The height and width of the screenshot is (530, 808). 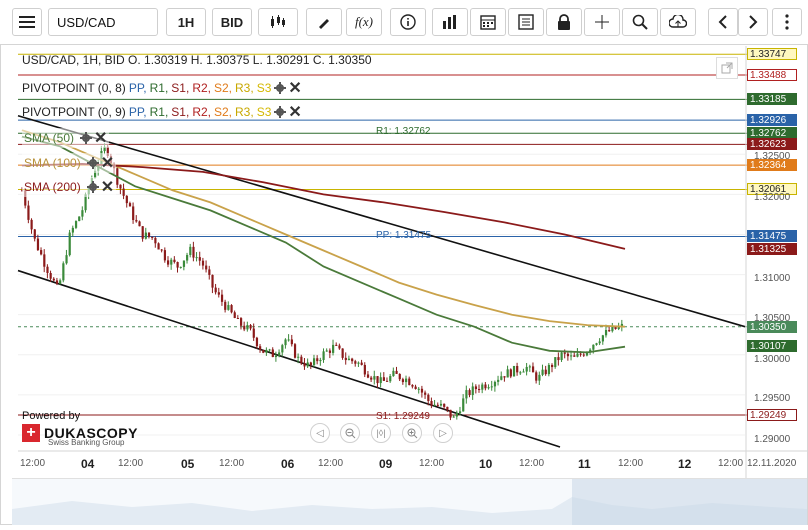 I want to click on side-select: BID, so click(x=232, y=22).